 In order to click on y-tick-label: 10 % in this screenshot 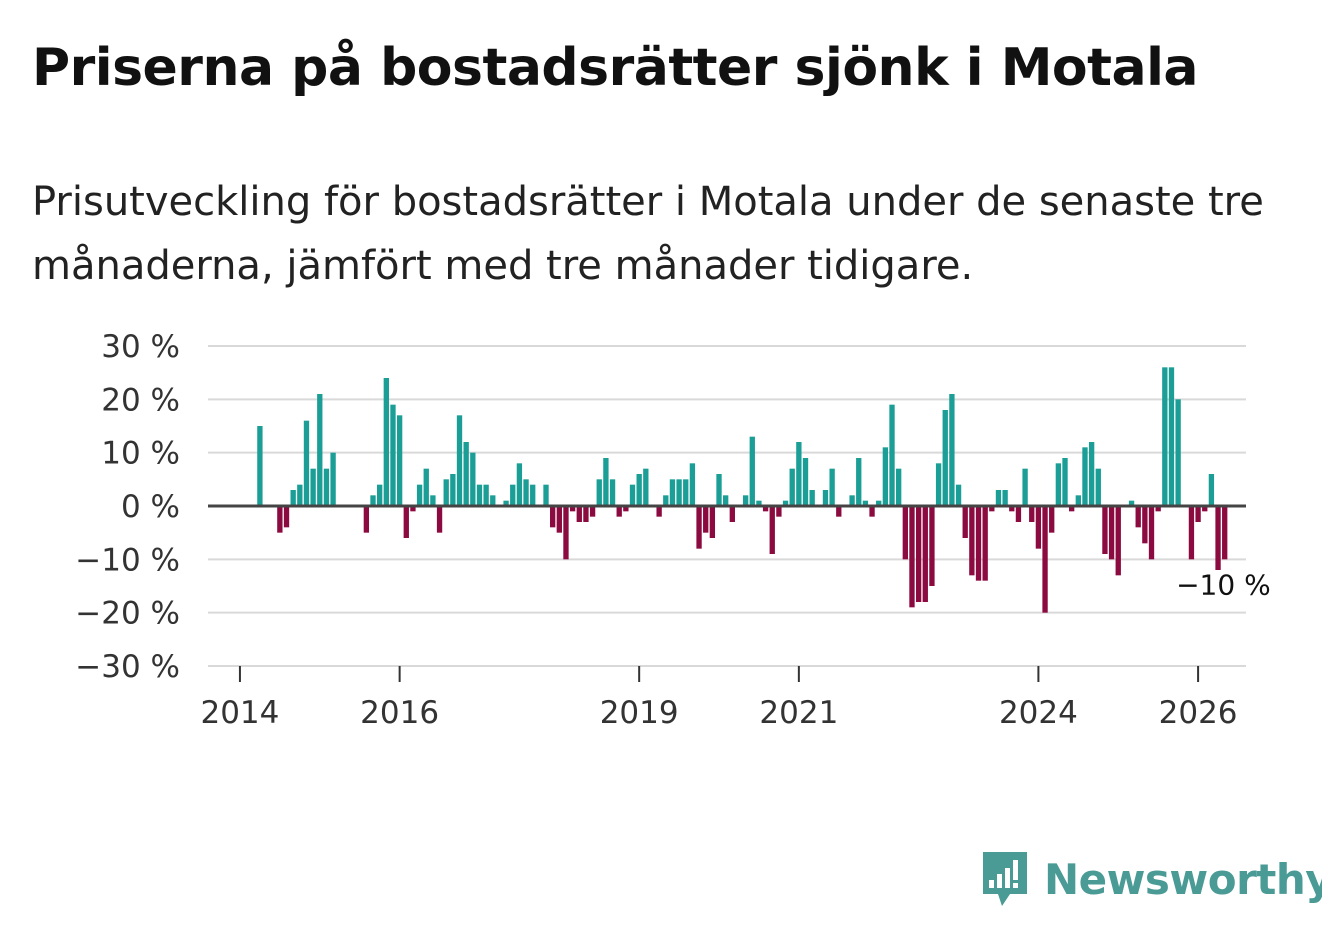, I will do `click(140, 454)`.